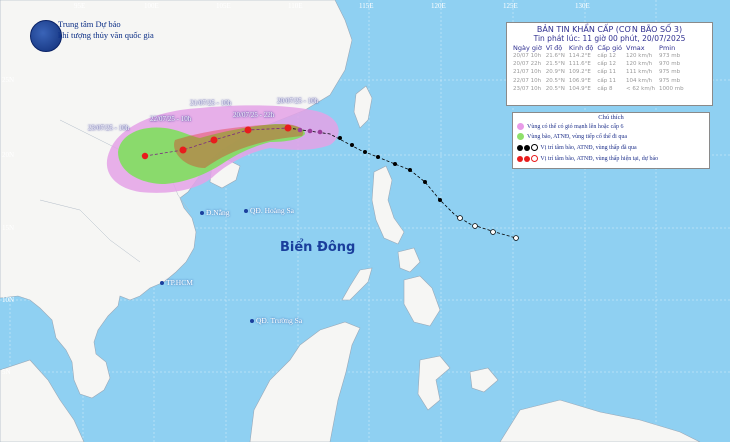 The height and width of the screenshot is (442, 730). I want to click on table-header: Ngày giờ Vĩ độ Kinh độ Cấp gió Vmax Pmin, so click(594, 48).